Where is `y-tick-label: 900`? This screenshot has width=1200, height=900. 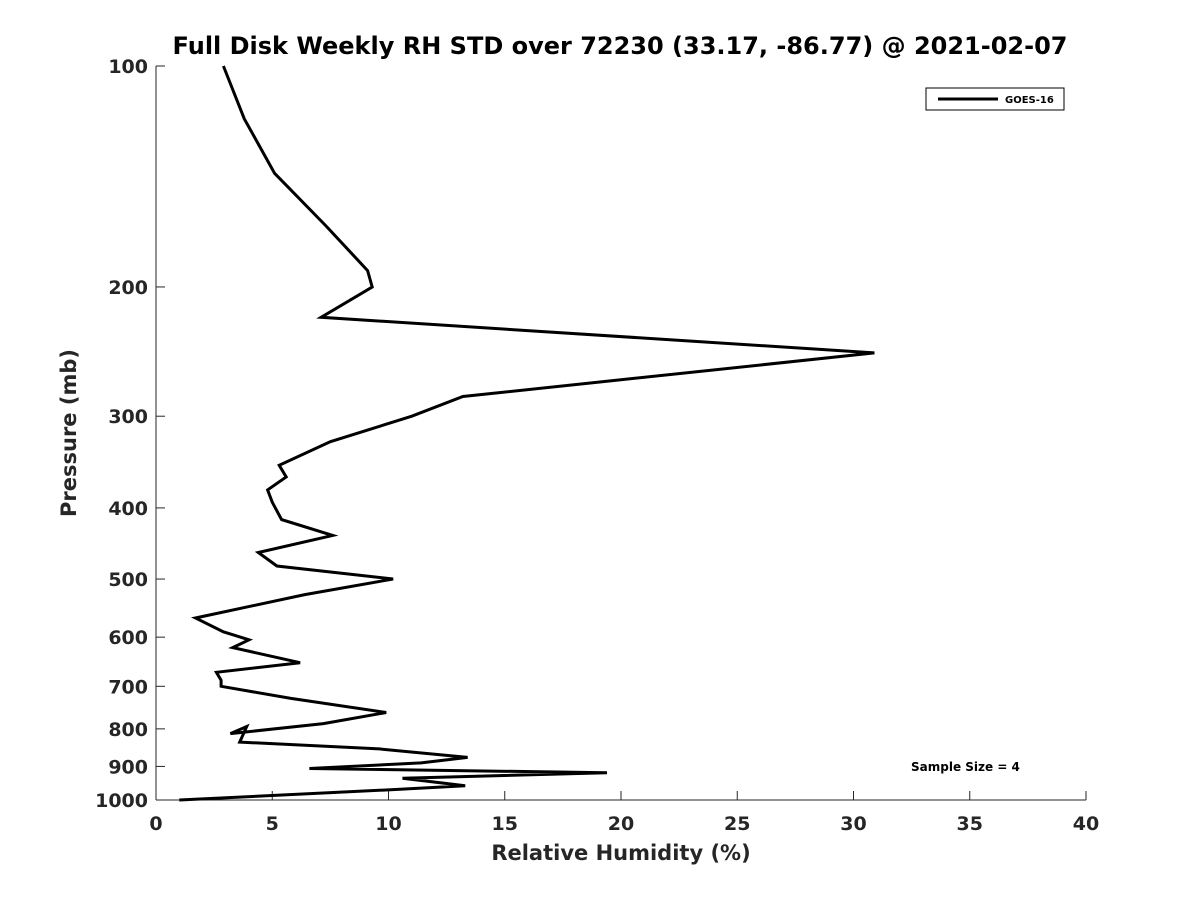 y-tick-label: 900 is located at coordinates (128, 767).